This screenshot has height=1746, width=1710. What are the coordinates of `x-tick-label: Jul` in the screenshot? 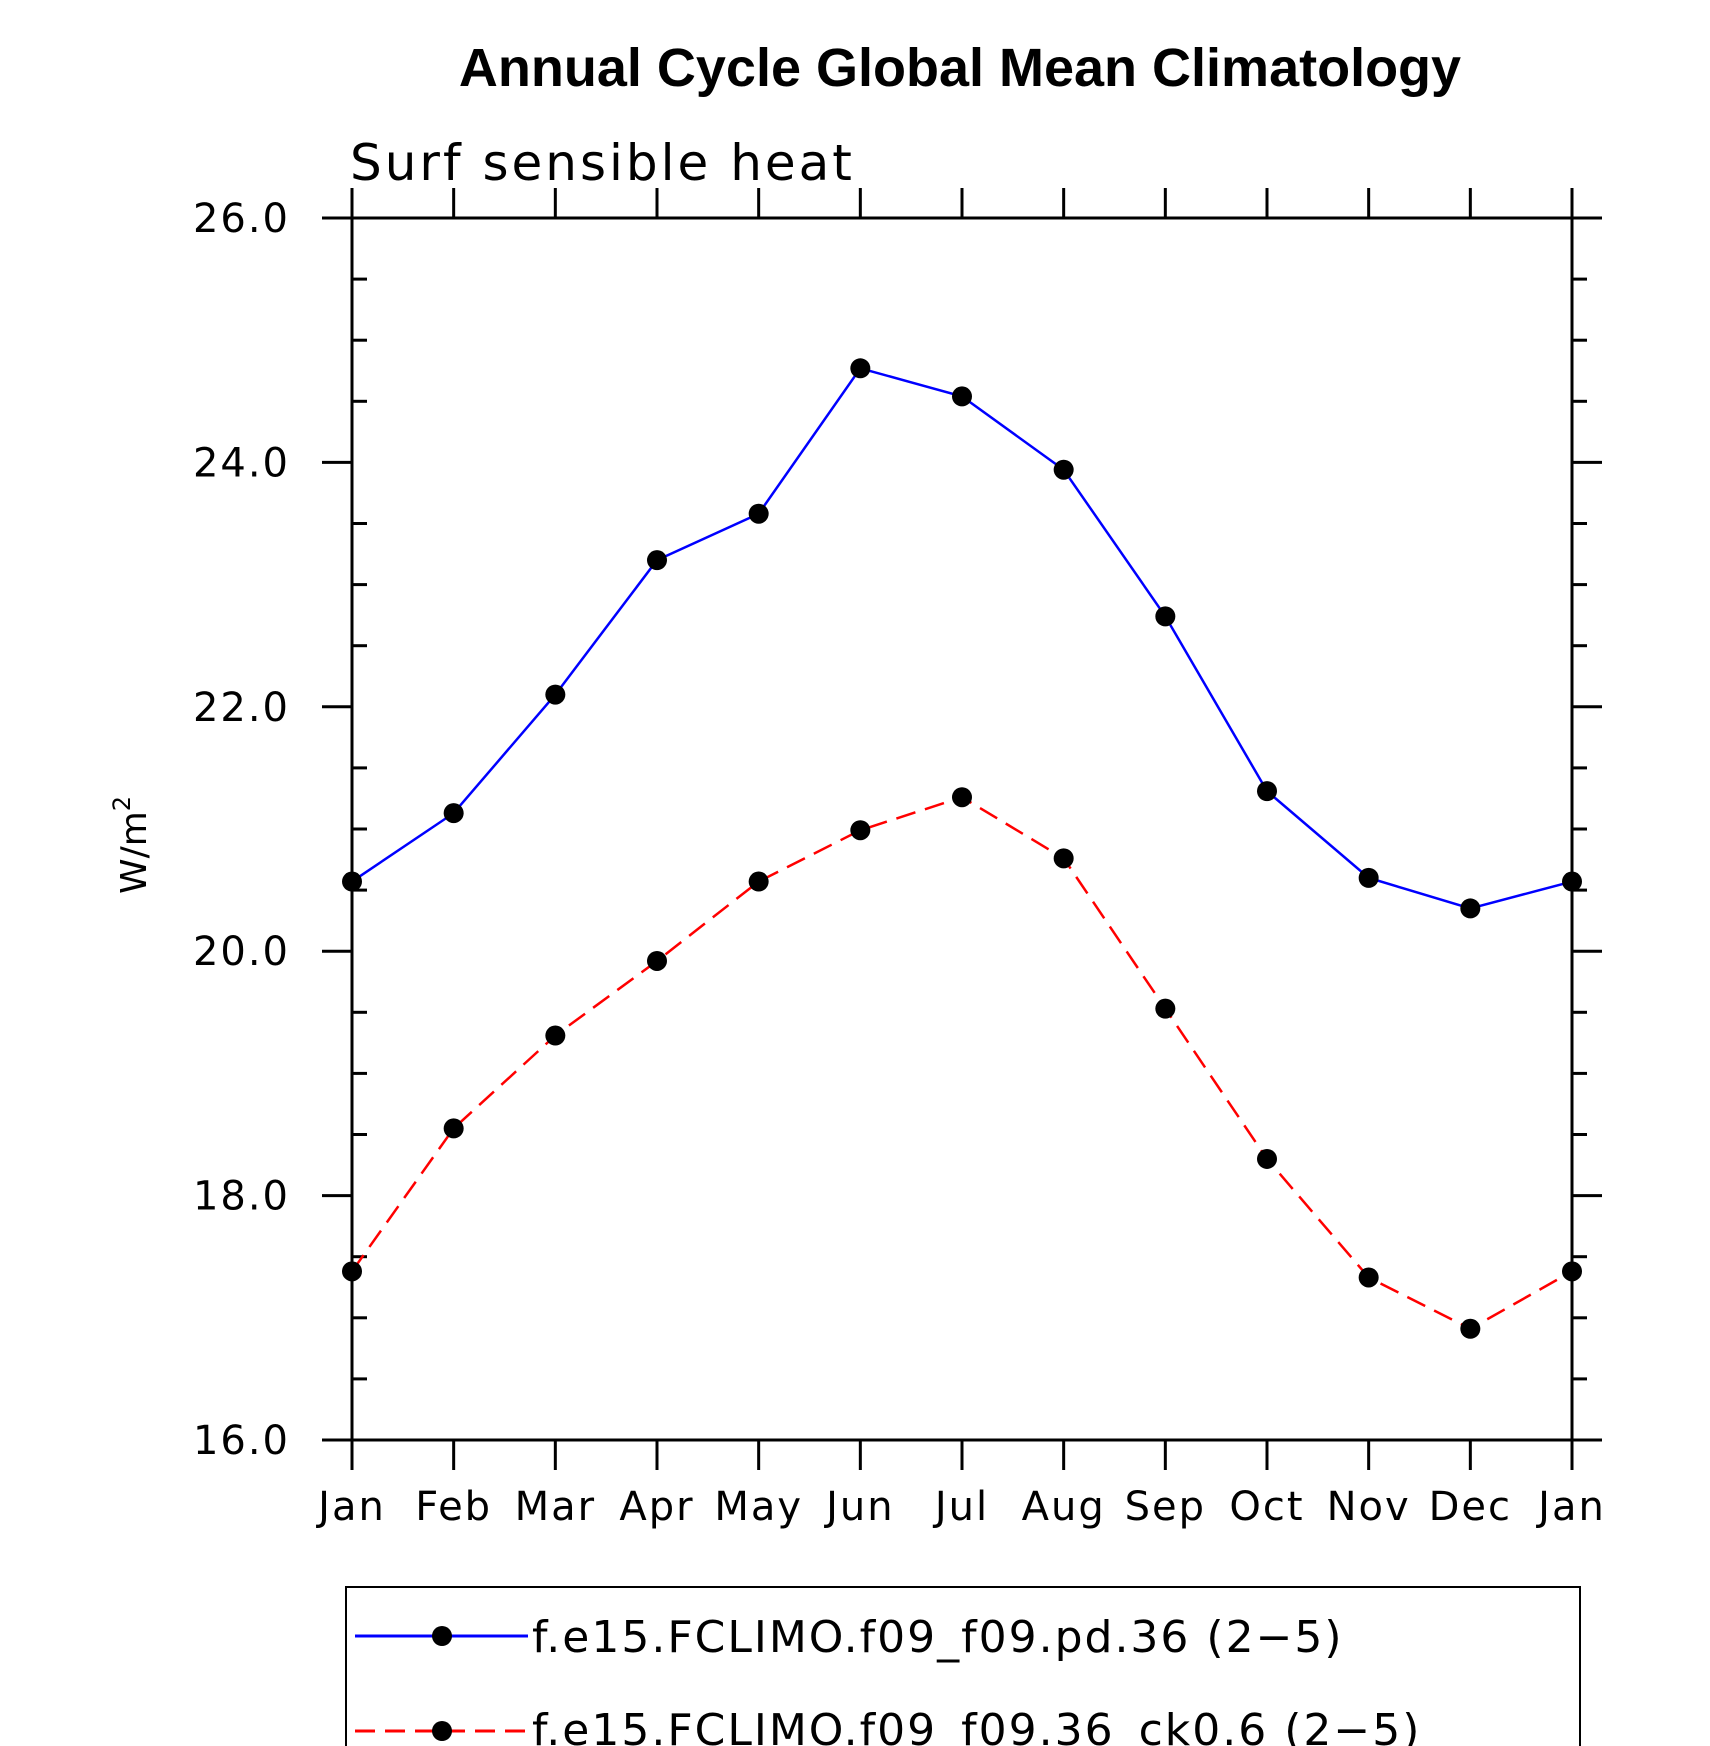 It's located at (960, 1507).